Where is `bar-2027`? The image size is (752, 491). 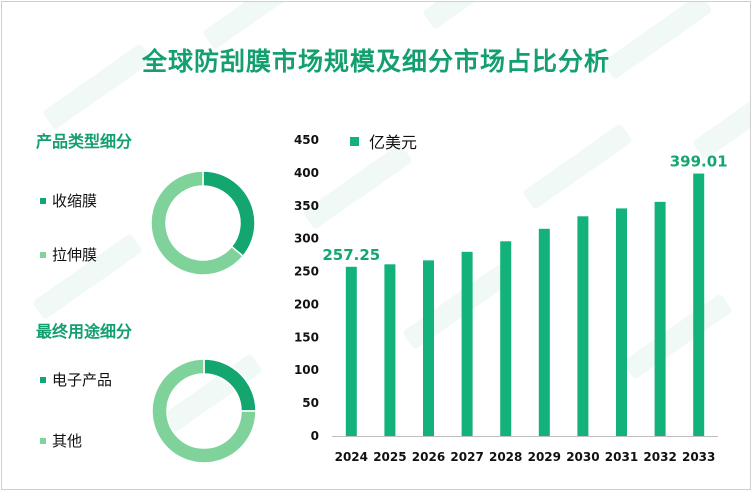
bar-2027 is located at coordinates (467, 343).